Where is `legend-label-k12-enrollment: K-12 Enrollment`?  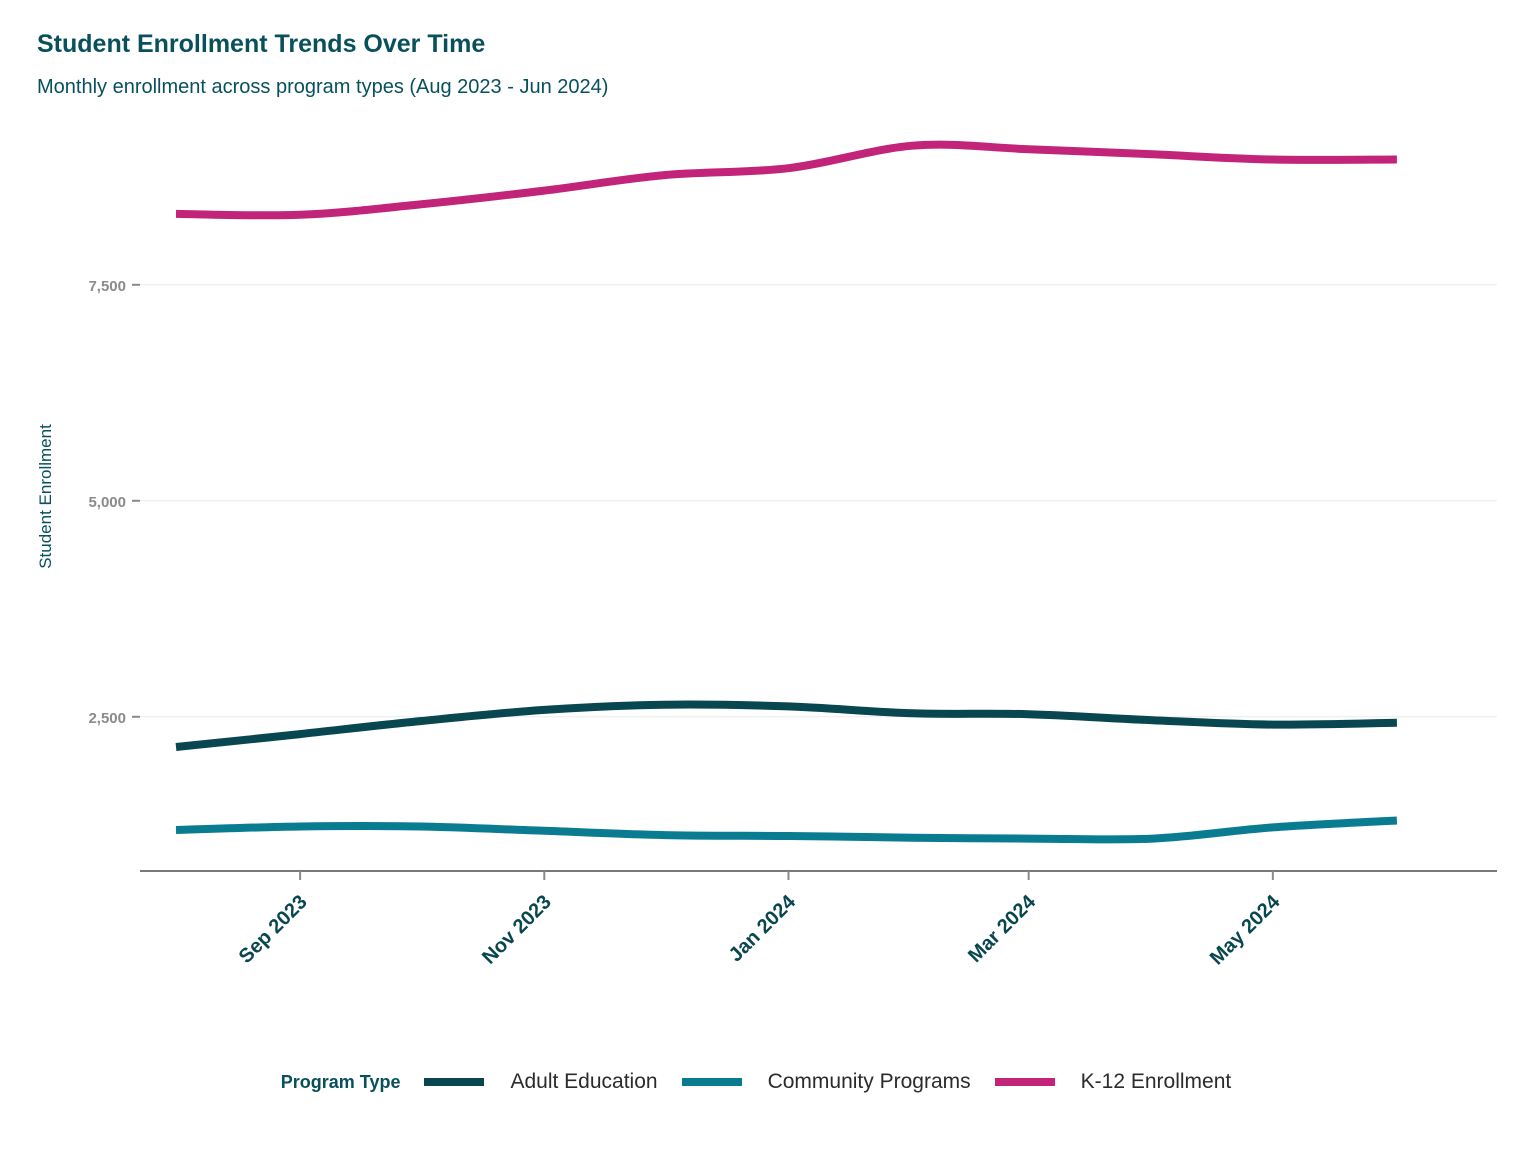
legend-label-k12-enrollment: K-12 Enrollment is located at coordinates (1156, 1081).